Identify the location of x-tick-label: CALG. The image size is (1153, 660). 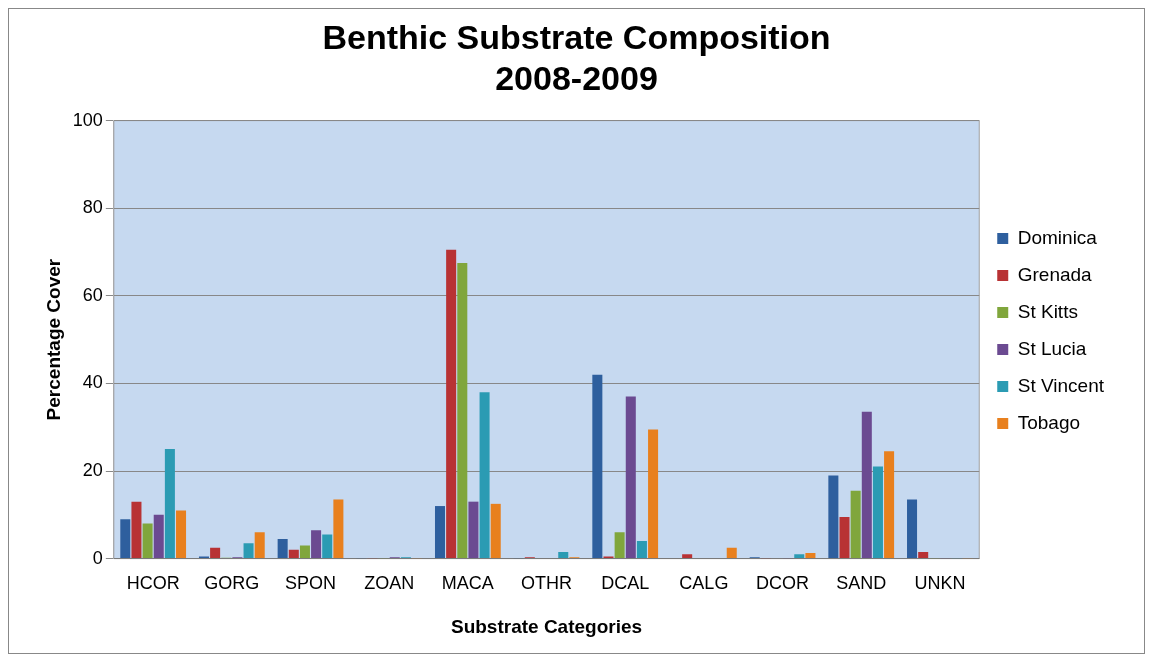
(704, 583).